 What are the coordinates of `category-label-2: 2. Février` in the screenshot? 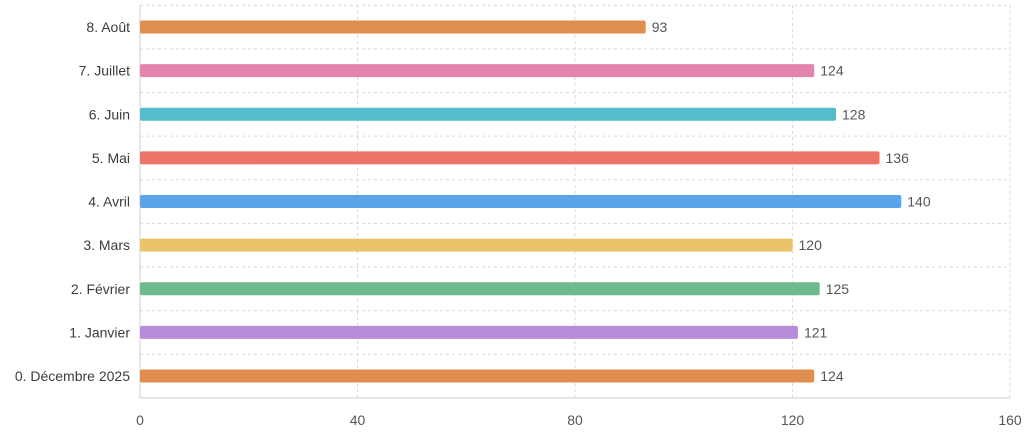 It's located at (100, 289).